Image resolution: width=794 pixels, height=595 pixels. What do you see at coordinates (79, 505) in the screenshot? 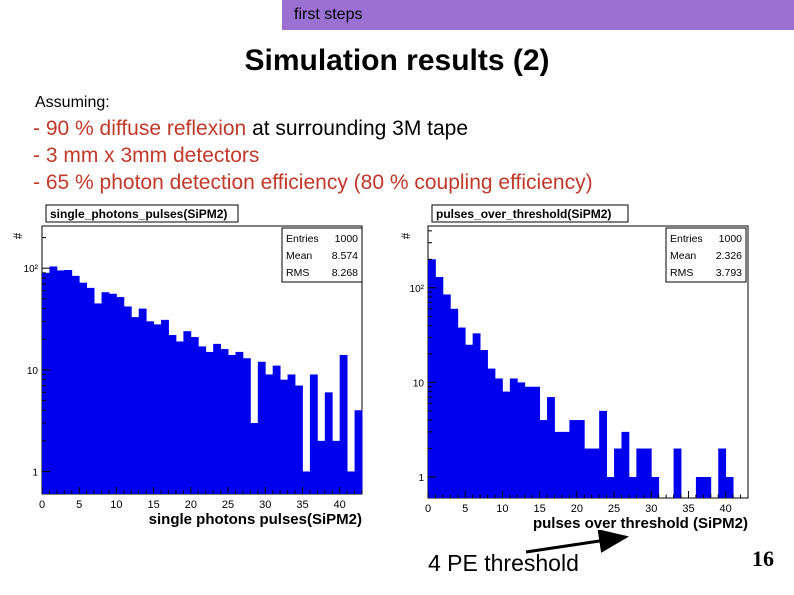
I see `x-tick-label: 5` at bounding box center [79, 505].